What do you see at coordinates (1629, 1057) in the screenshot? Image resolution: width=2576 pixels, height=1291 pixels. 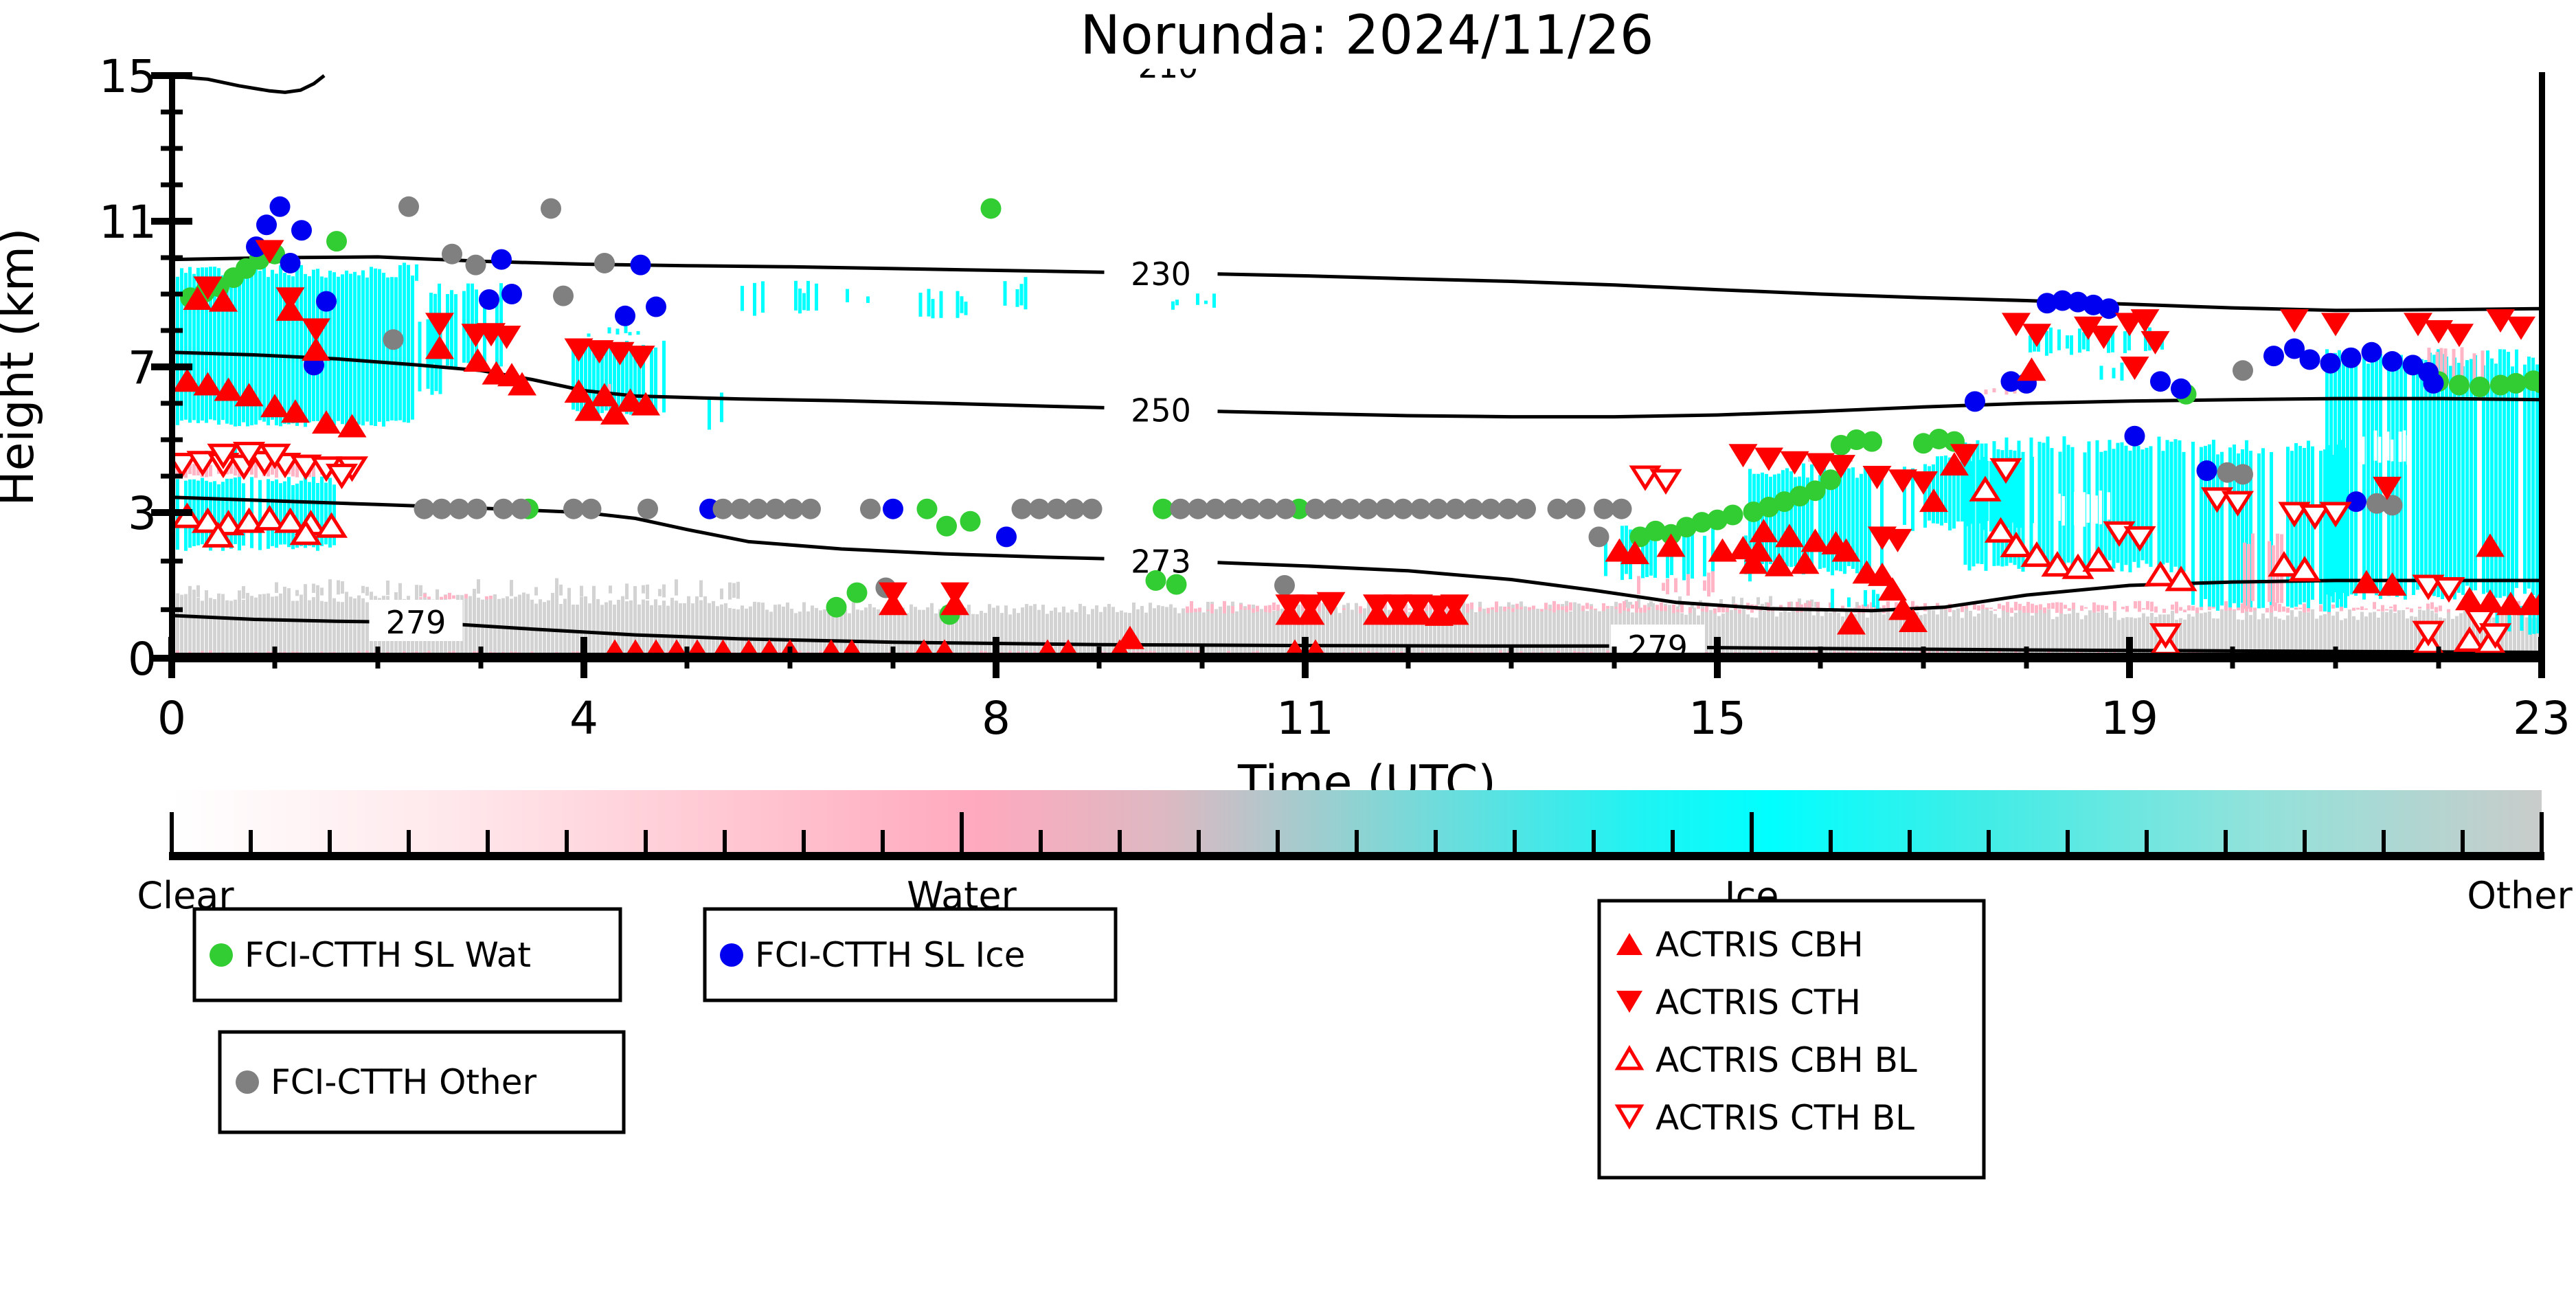 I see `triangle-up-open-icon` at bounding box center [1629, 1057].